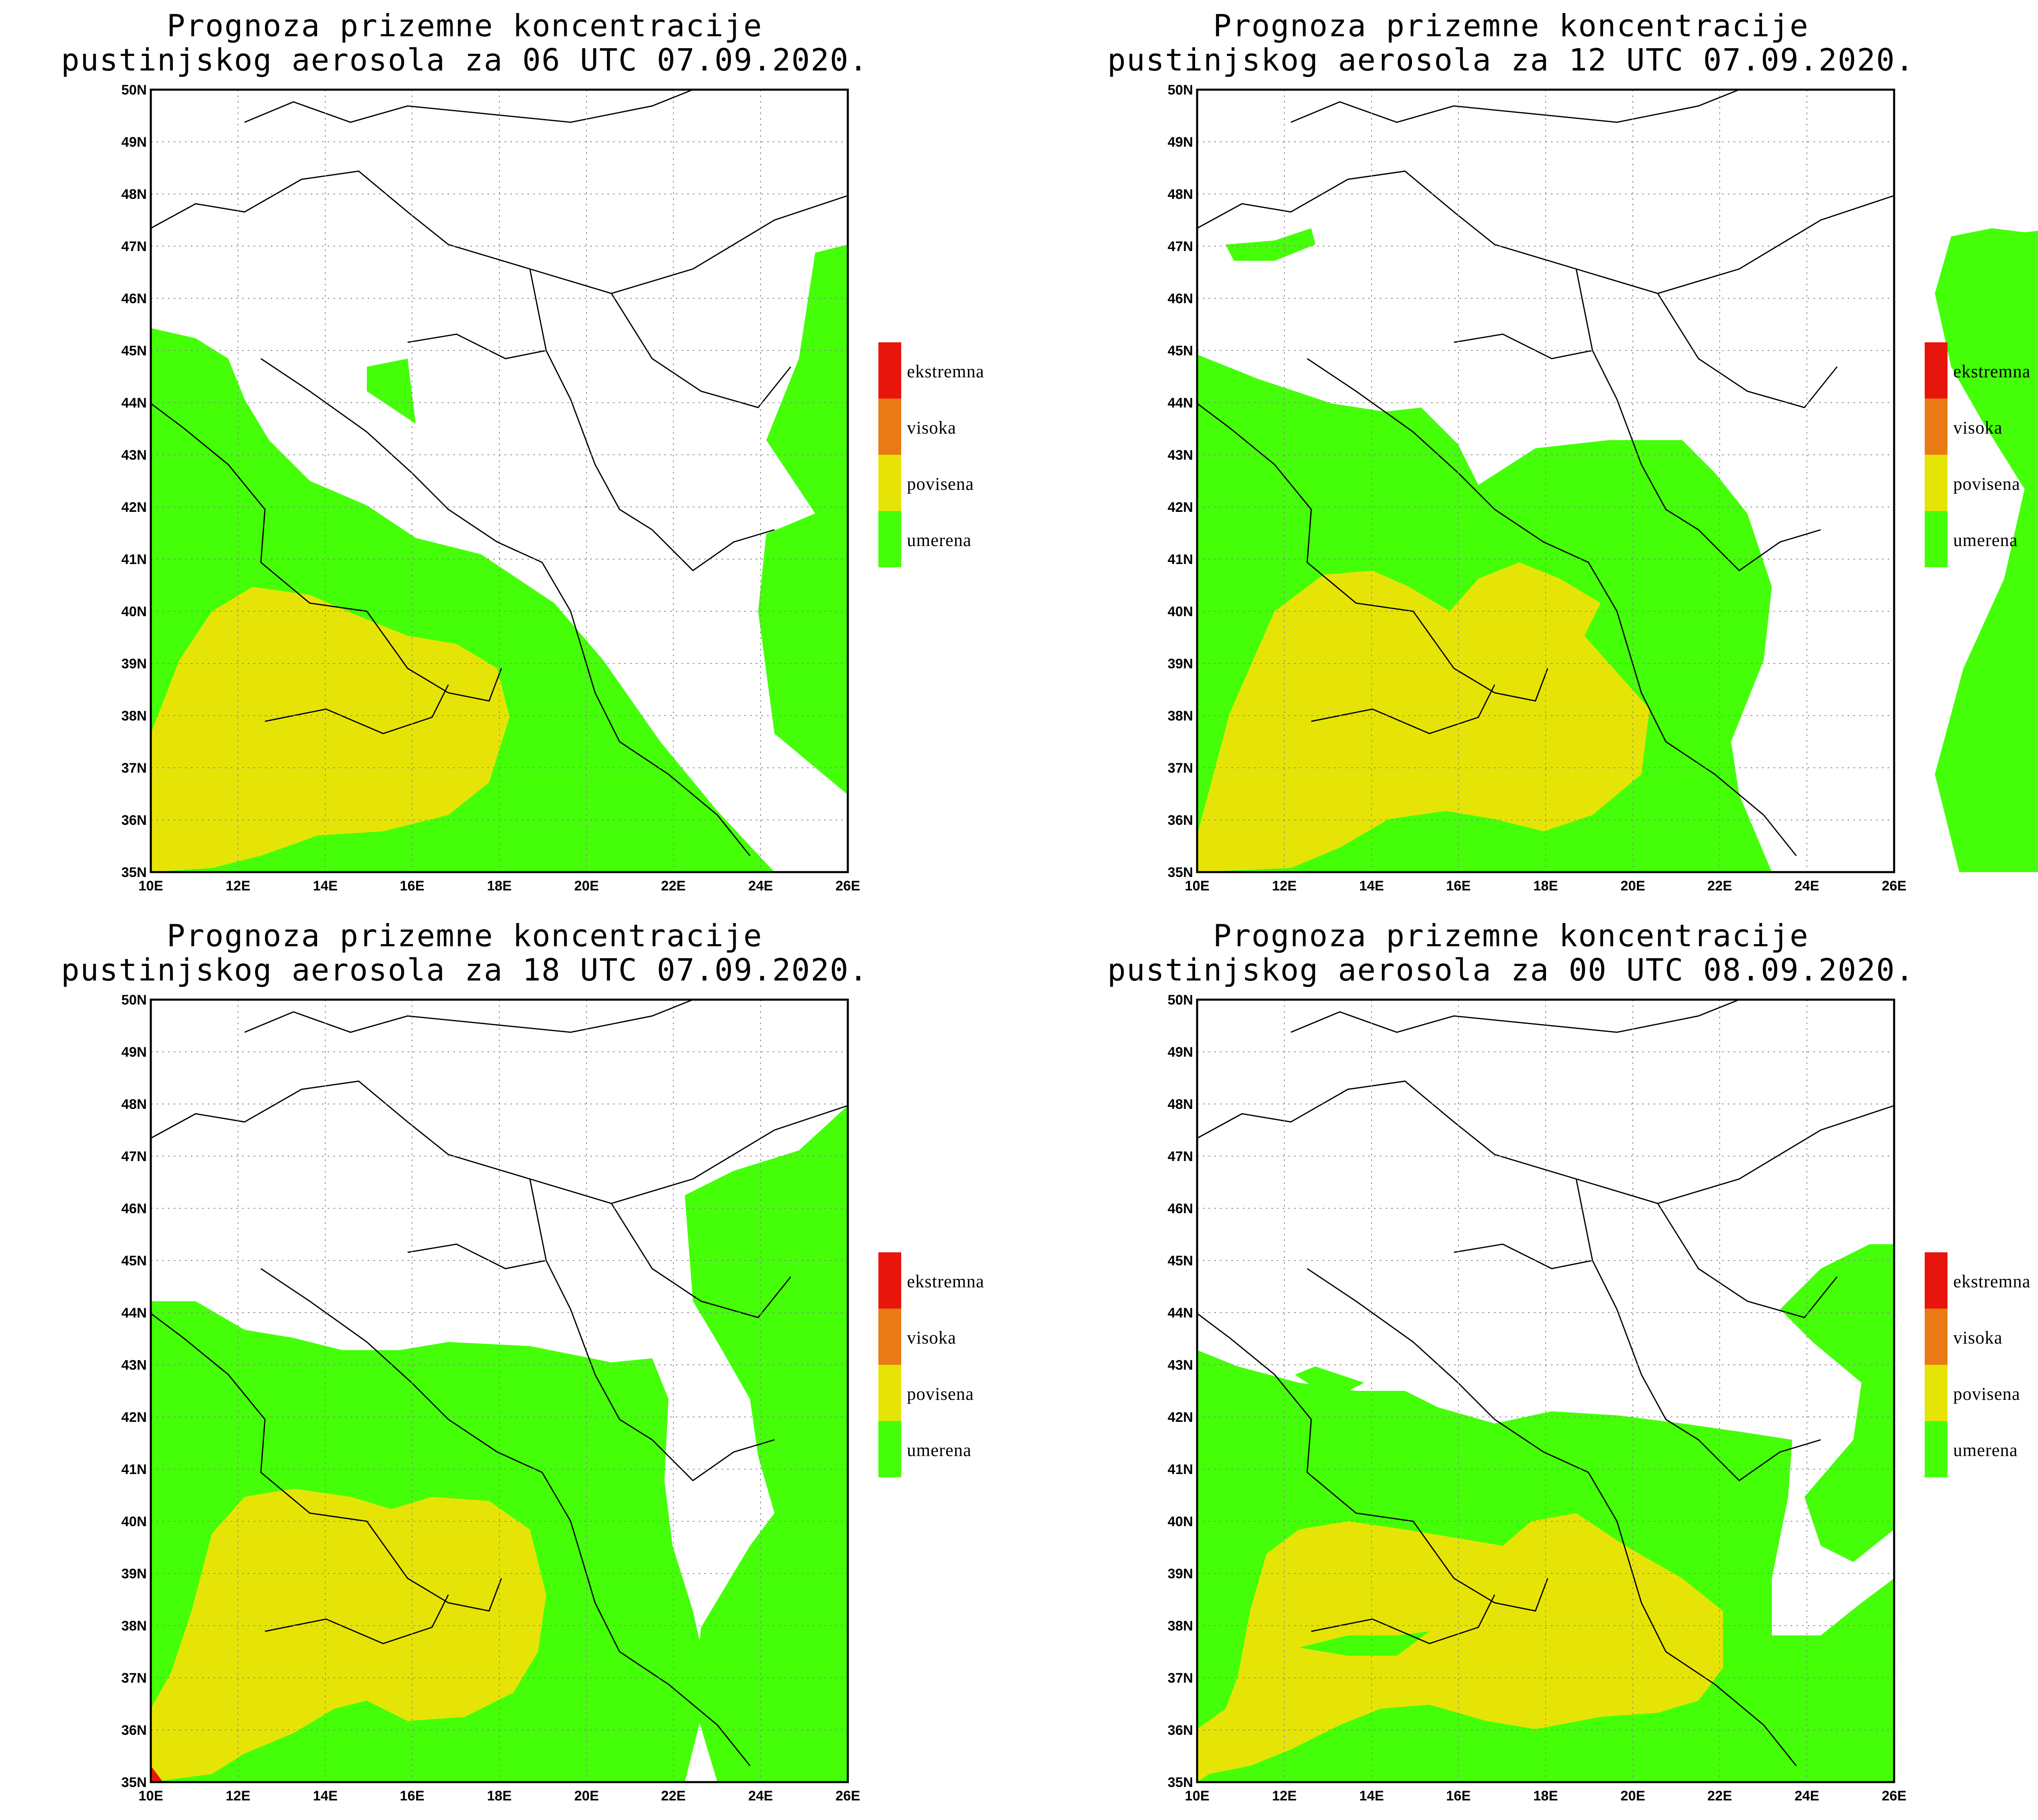 The image size is (2038, 1820). I want to click on lat-label: 47N, so click(134, 247).